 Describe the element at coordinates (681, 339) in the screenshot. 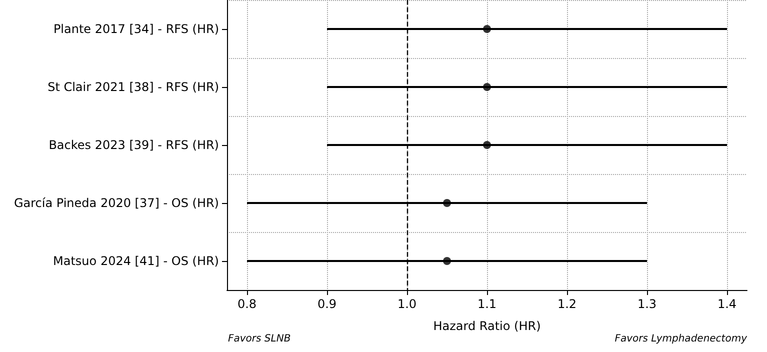

I see `text: Favors Lymphadenectomy` at that location.